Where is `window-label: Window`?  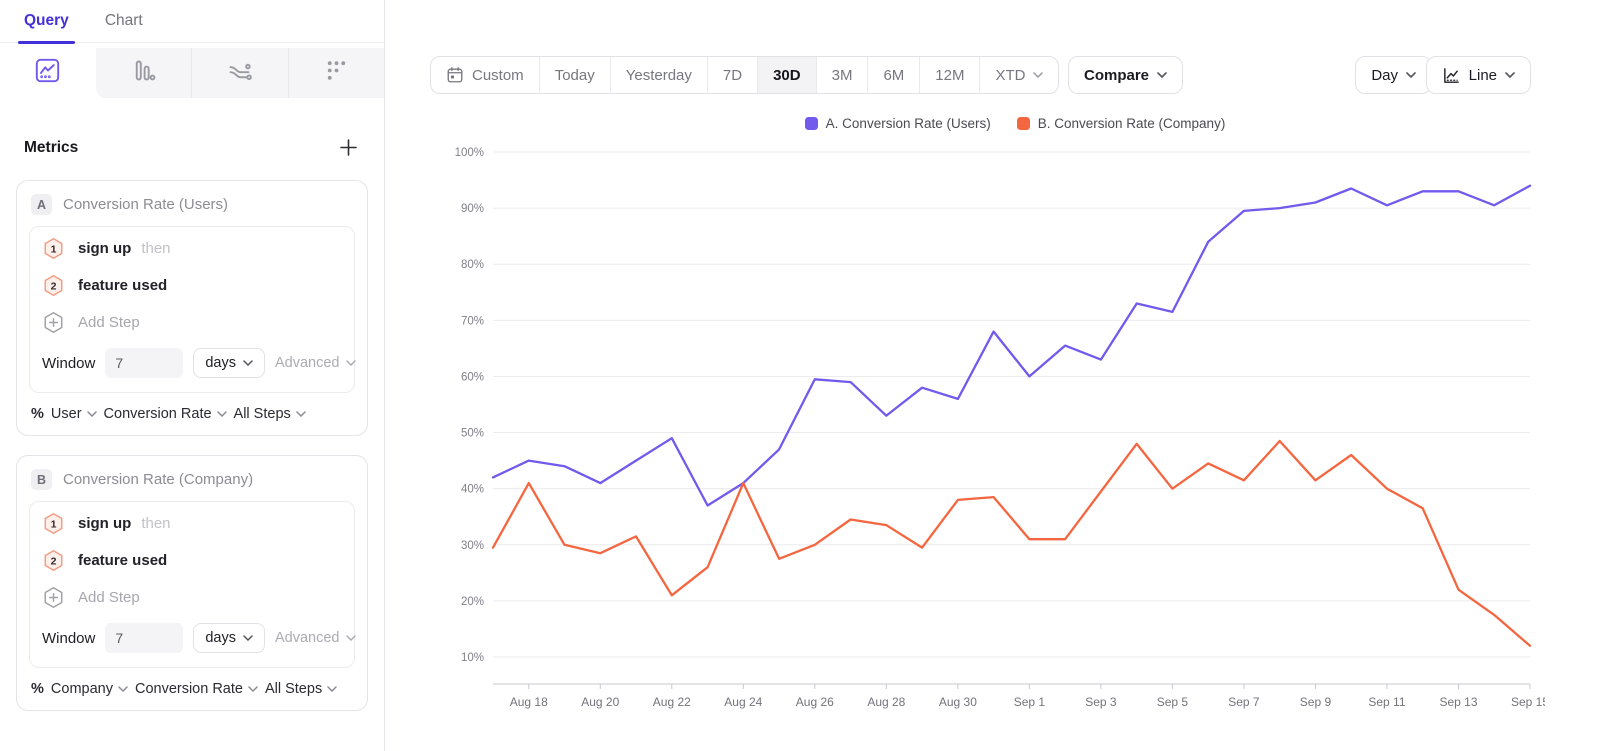
window-label: Window is located at coordinates (69, 638).